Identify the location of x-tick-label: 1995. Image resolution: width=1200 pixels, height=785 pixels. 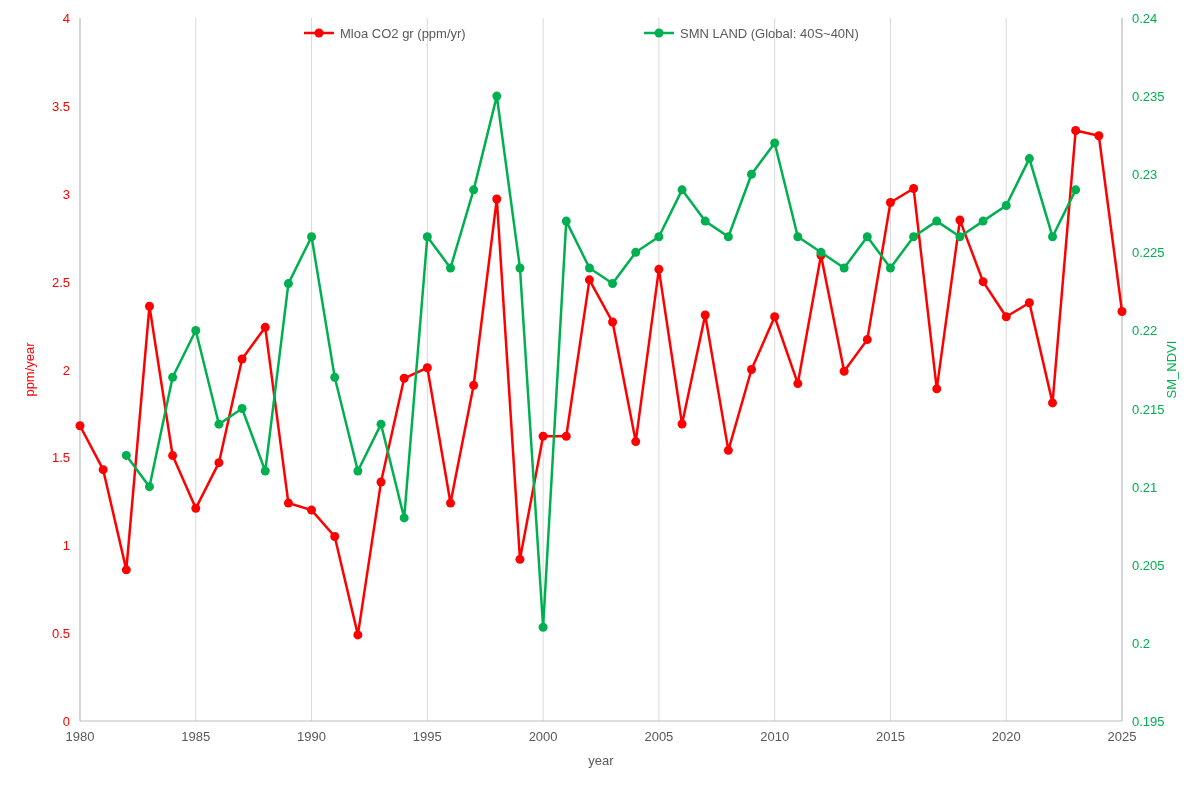
(427, 736).